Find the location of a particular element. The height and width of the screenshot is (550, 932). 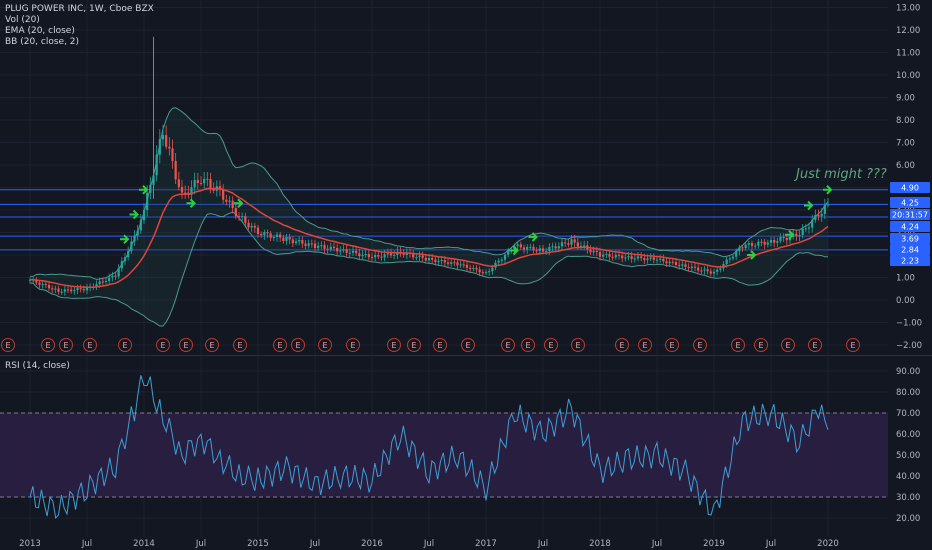

legend-bollinger: BB (20, close, 2) is located at coordinates (42, 42).